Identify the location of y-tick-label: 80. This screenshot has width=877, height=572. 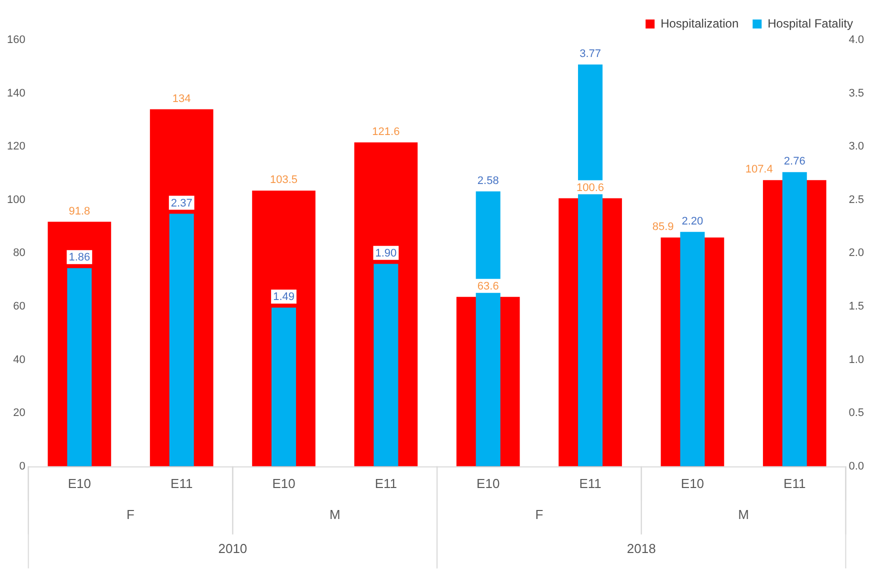
(19, 253).